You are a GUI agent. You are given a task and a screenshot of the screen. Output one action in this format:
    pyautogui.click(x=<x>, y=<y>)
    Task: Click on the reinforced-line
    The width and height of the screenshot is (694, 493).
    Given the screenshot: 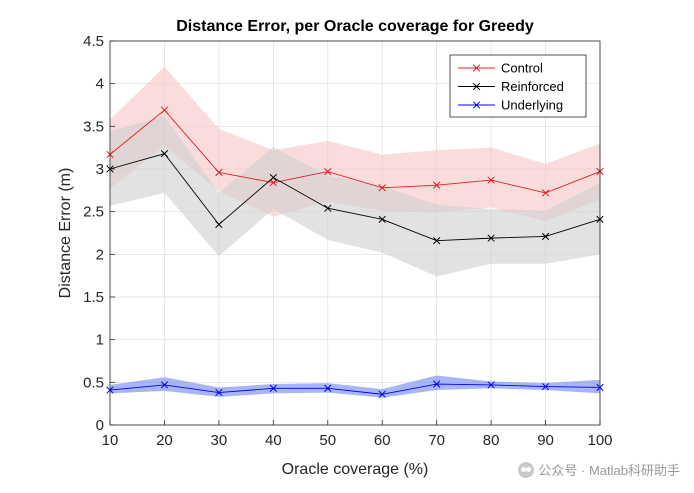 What is the action you would take?
    pyautogui.click(x=355, y=197)
    